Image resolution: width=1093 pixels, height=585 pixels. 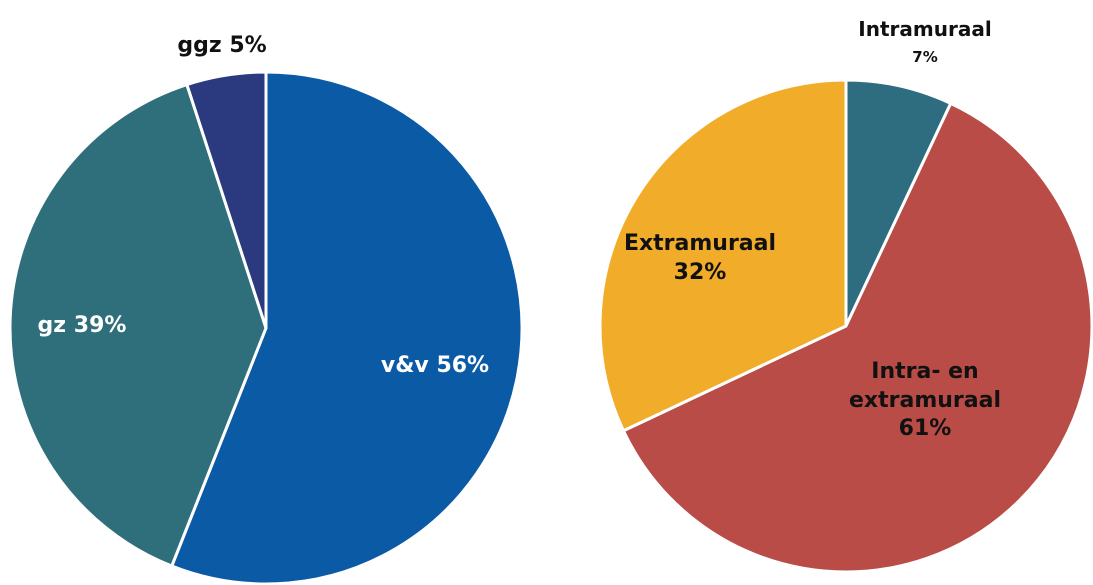 I want to click on category-label: gz, so click(x=52, y=325).